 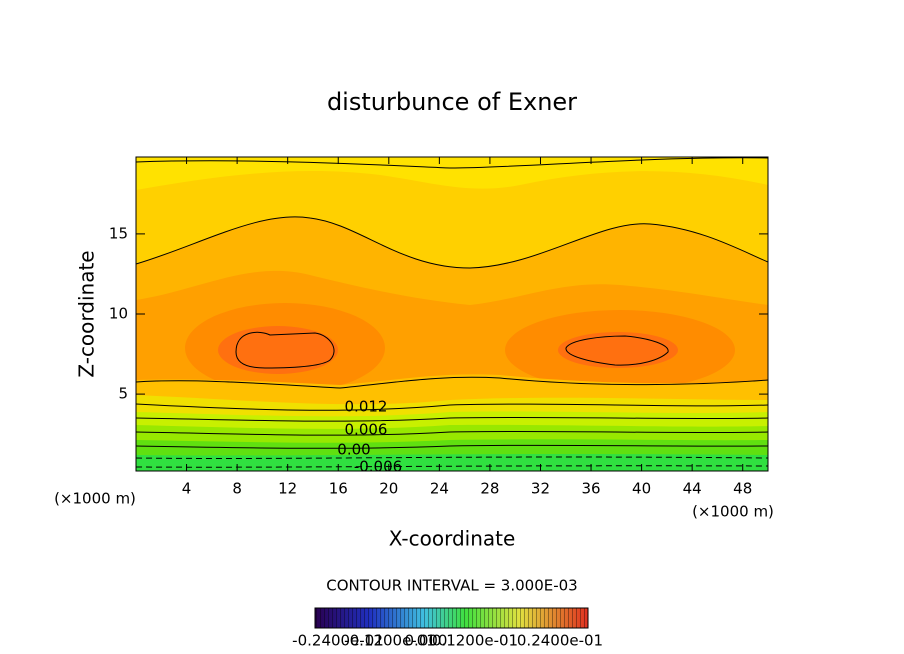 I want to click on contour-interval: CONTOUR INTERVAL = 3.000E-03, so click(x=451, y=586).